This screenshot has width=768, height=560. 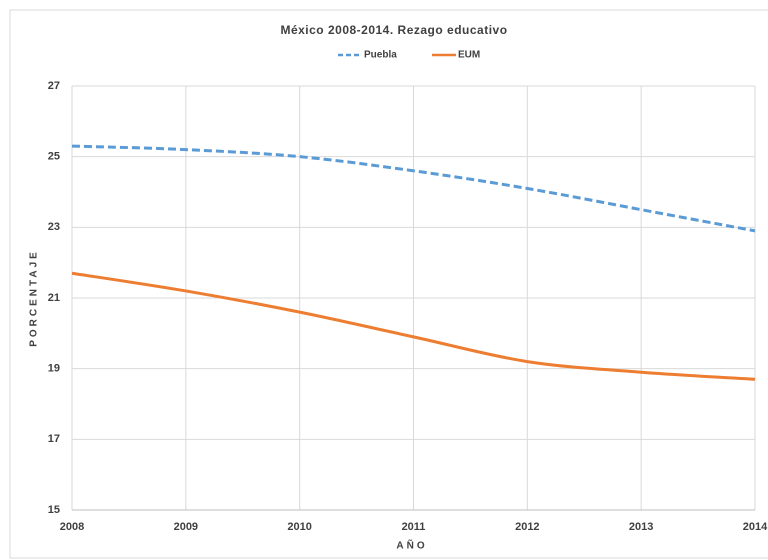 What do you see at coordinates (186, 527) in the screenshot?
I see `x-tick-label: 2009` at bounding box center [186, 527].